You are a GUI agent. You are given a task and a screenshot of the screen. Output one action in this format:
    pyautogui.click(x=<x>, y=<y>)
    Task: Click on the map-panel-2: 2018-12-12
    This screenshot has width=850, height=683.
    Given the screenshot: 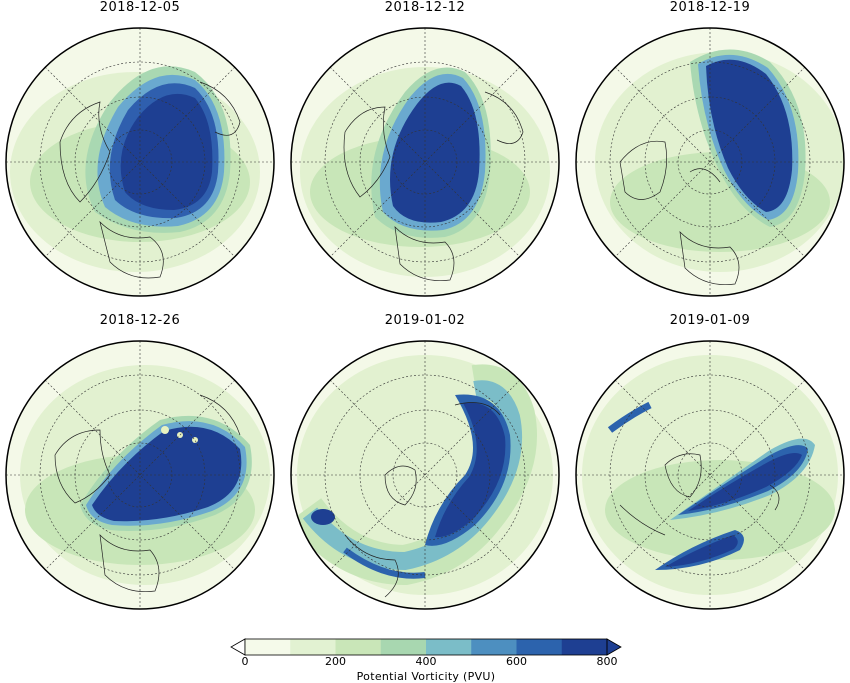 What is the action you would take?
    pyautogui.click(x=425, y=155)
    